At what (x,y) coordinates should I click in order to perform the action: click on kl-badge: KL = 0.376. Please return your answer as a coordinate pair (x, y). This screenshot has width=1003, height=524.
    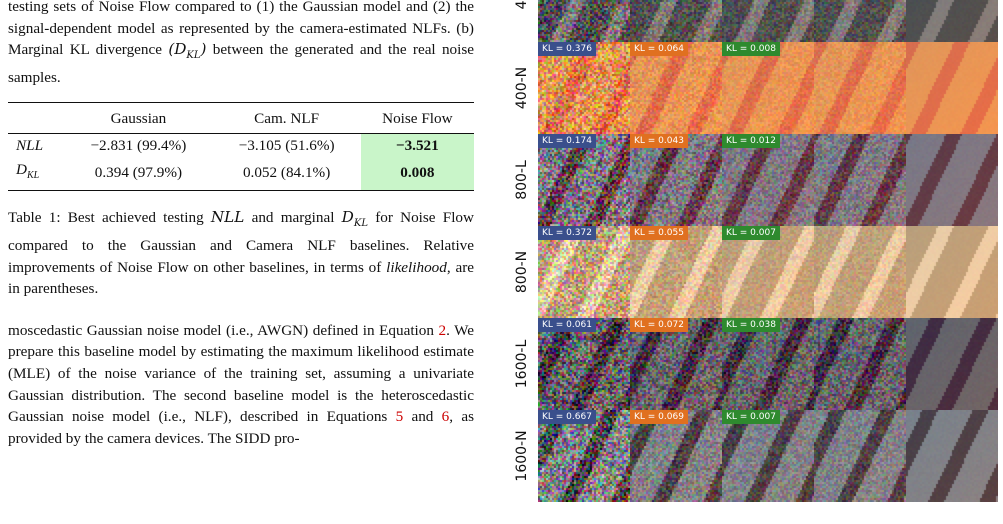
    Looking at the image, I should click on (567, 49).